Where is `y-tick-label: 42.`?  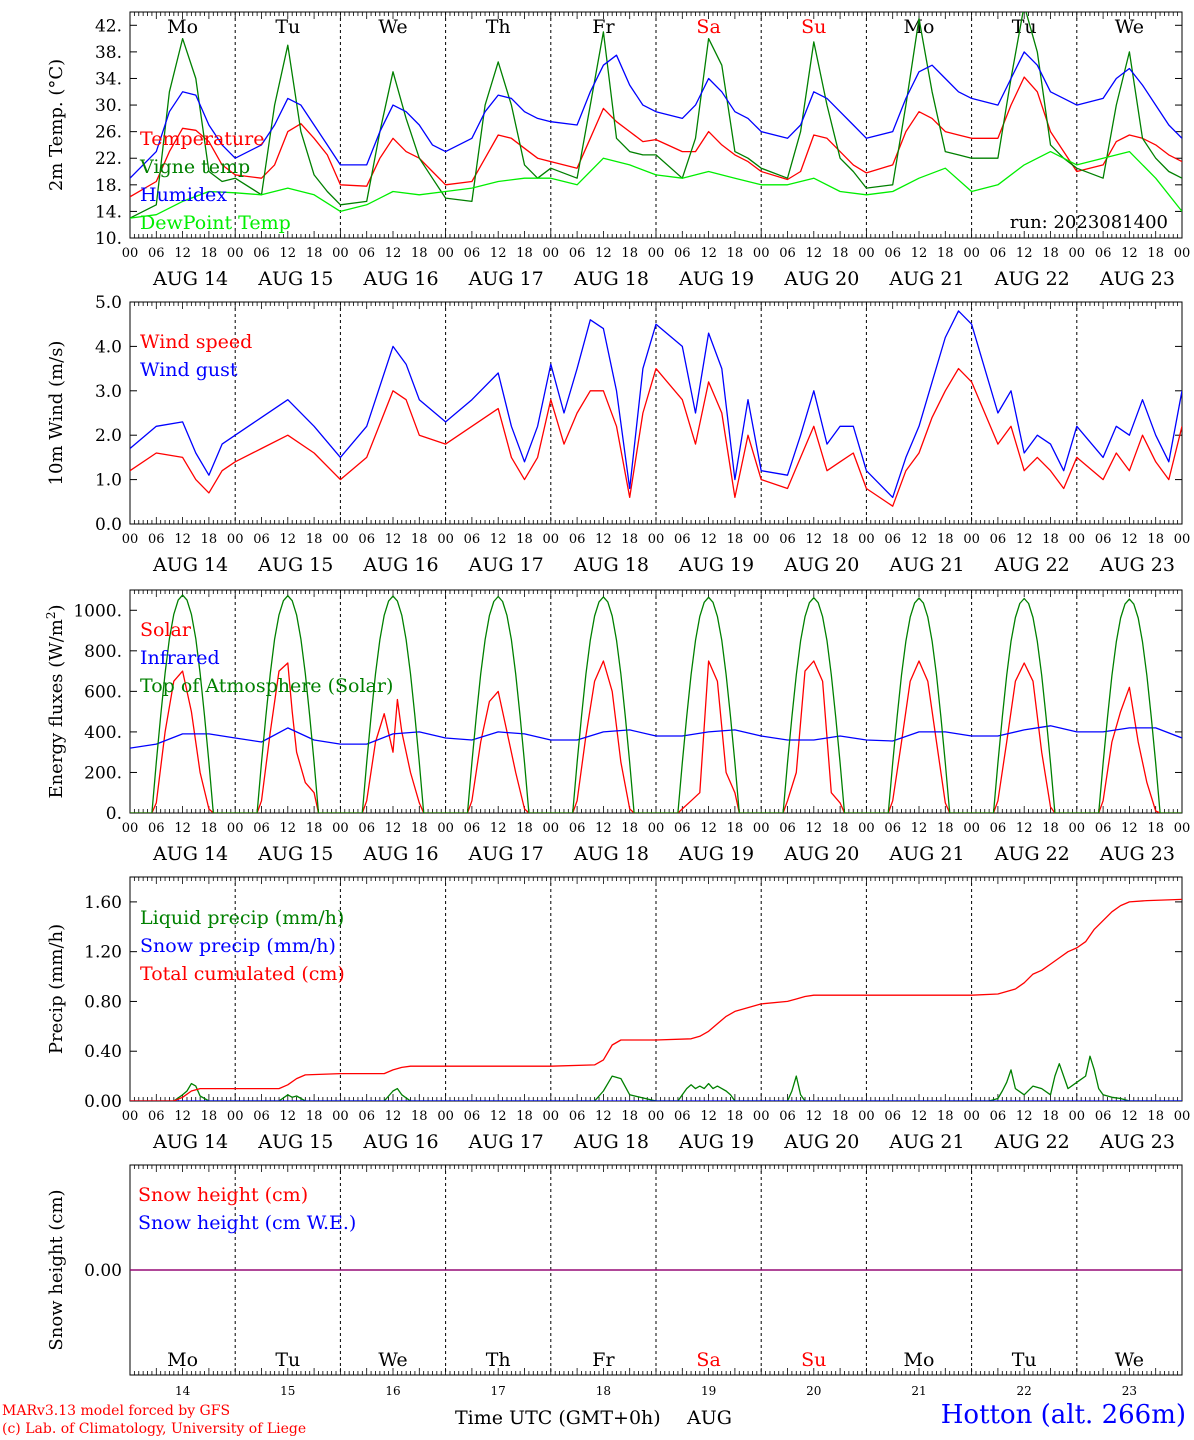 y-tick-label: 42. is located at coordinates (108, 26).